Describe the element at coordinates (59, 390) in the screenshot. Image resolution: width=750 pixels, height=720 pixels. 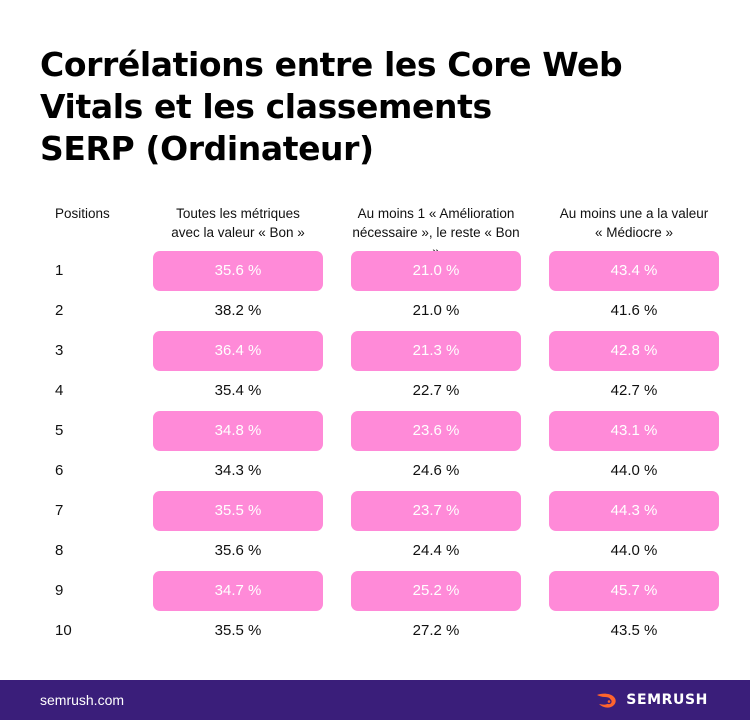
I see `position-label: 4` at that location.